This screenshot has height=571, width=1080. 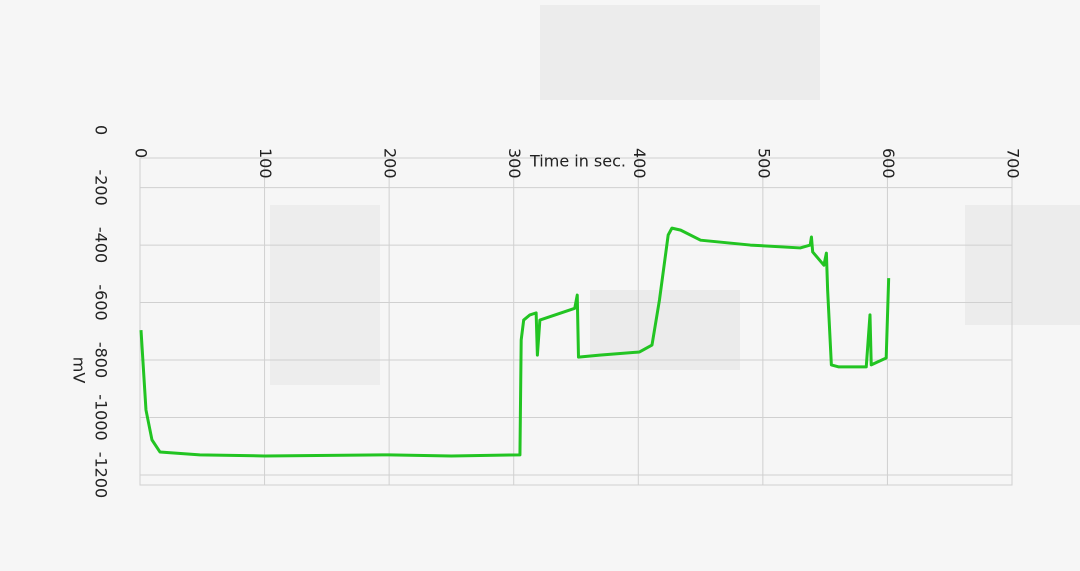 What do you see at coordinates (101, 245) in the screenshot?
I see `y-tick-label: -400` at bounding box center [101, 245].